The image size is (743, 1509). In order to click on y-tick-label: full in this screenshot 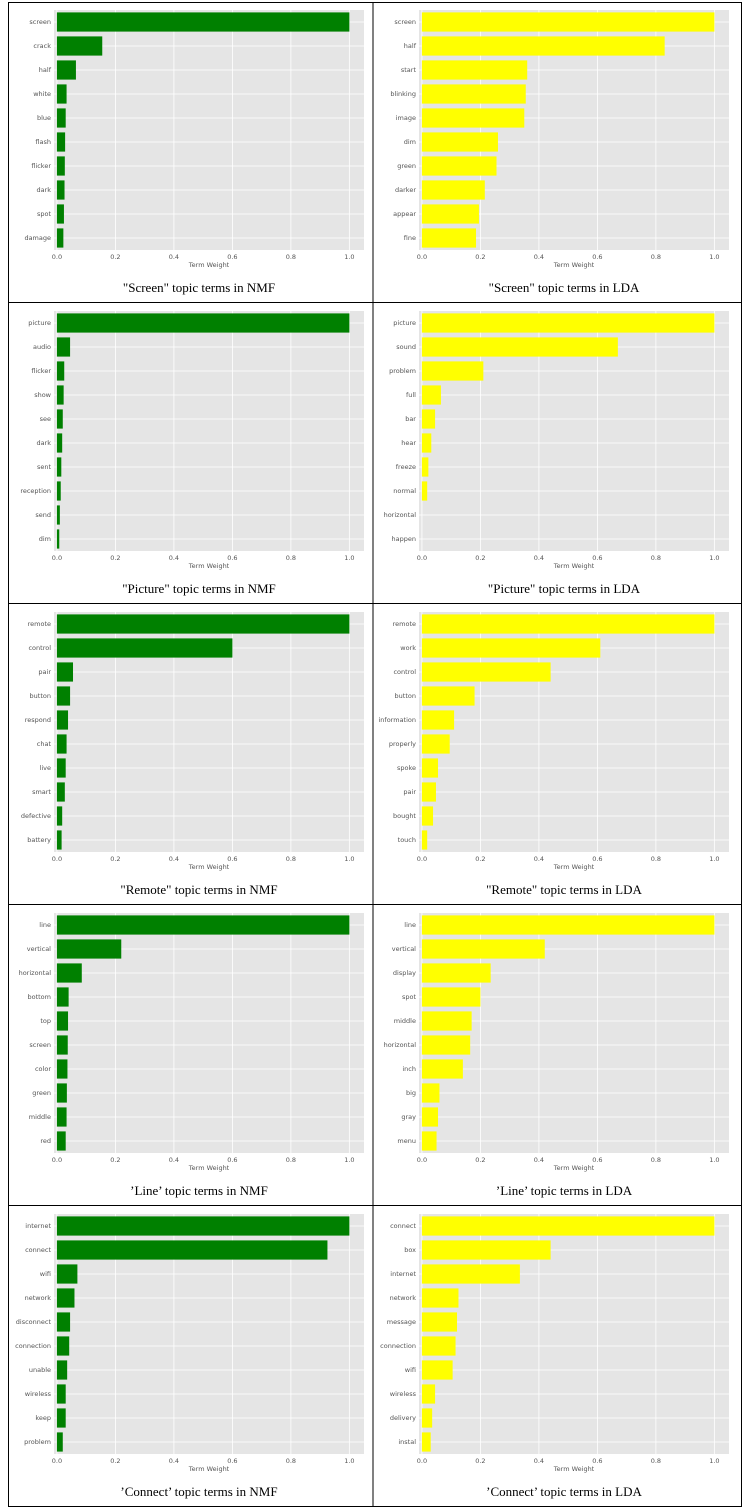, I will do `click(411, 395)`.